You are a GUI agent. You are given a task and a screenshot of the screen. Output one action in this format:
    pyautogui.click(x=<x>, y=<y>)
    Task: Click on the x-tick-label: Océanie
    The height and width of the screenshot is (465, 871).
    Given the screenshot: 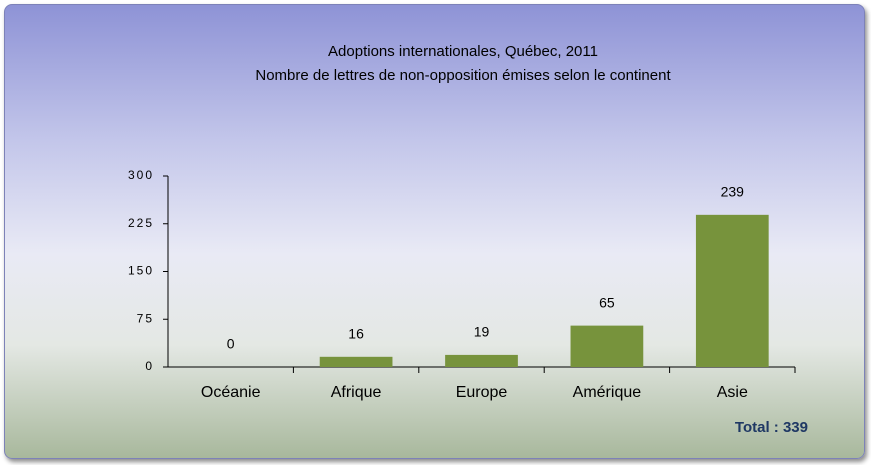 What is the action you would take?
    pyautogui.click(x=231, y=392)
    